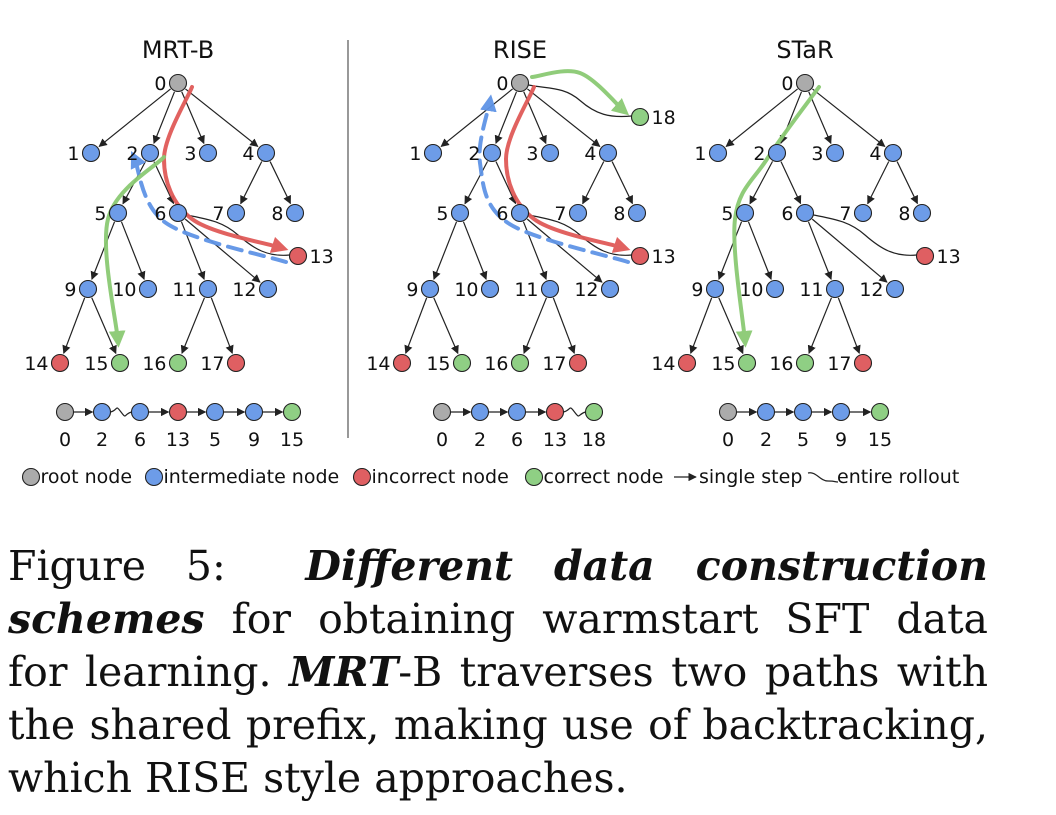 This screenshot has height=815, width=1056. I want to click on legend-label-correct: correct node, so click(604, 477).